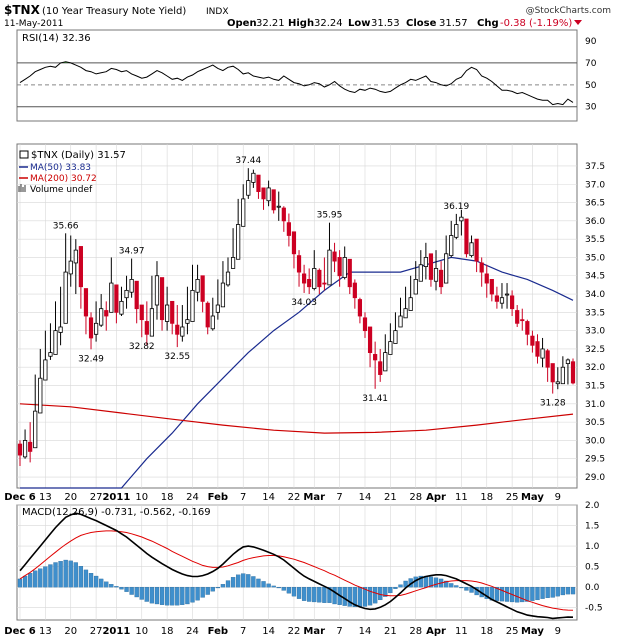 This screenshot has width=620, height=639. Describe the element at coordinates (24, 154) in the screenshot. I see `candle-legend-icon` at that location.